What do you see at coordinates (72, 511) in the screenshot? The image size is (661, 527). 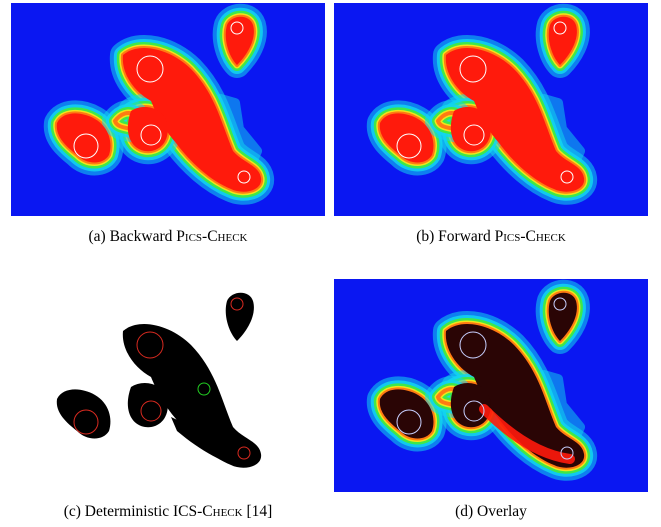 I see `caption-c-label: (c)` at bounding box center [72, 511].